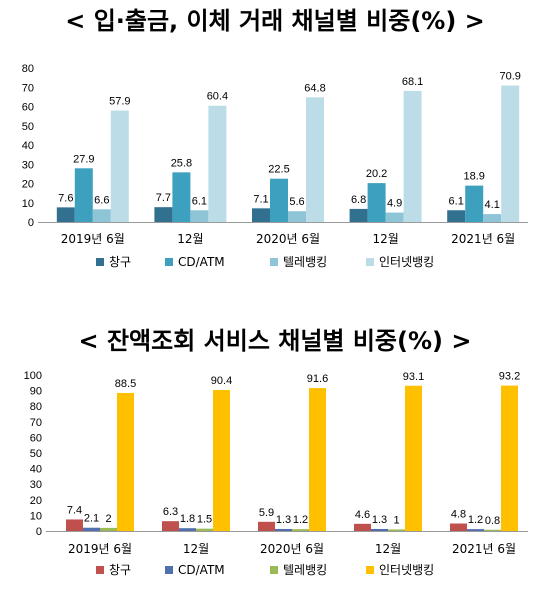 This screenshot has height=589, width=550. I want to click on bar-텔레뱅킹-2020년 6월, so click(297, 216).